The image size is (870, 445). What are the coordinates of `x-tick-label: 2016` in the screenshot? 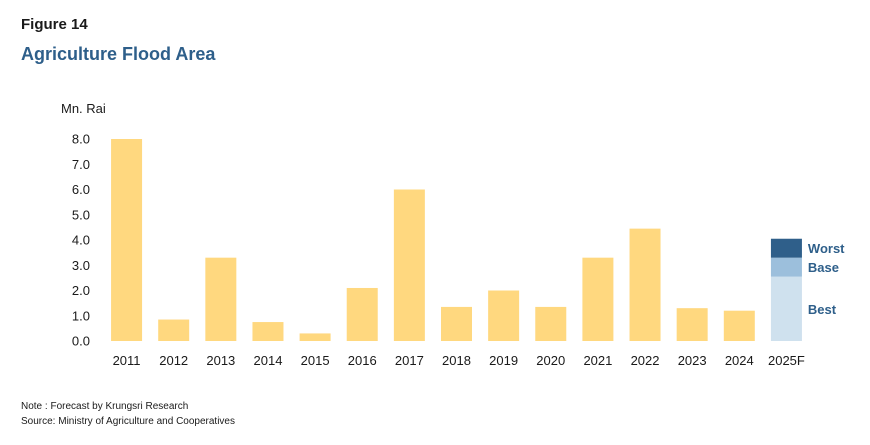 It's located at (362, 360).